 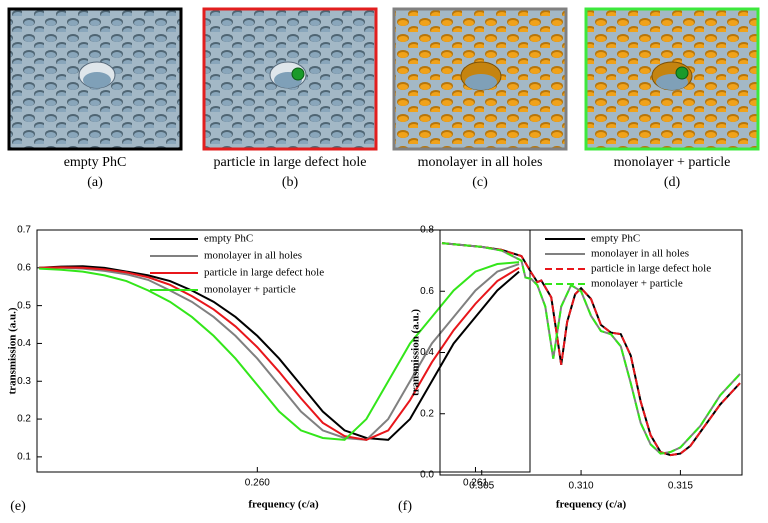 I want to click on y-tick-label: 0.8, so click(x=427, y=230).